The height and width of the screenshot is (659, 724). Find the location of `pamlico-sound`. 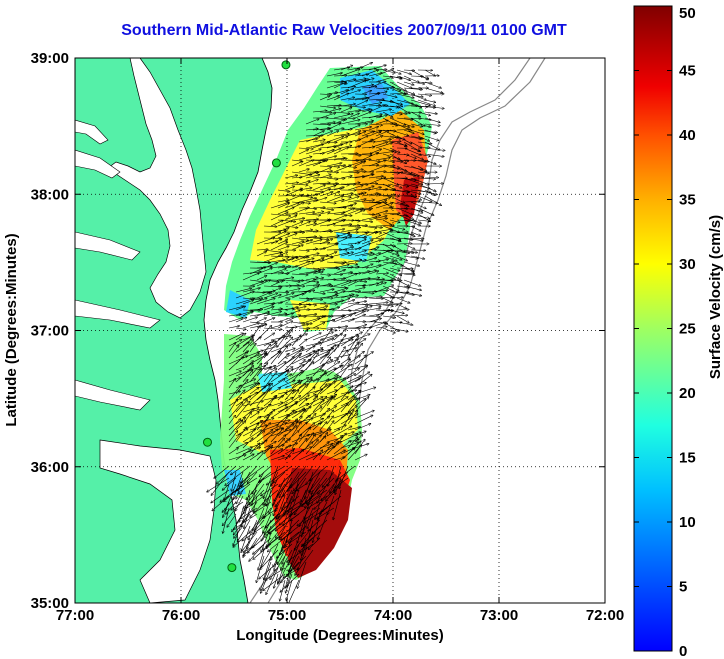

pamlico-sound is located at coordinates (158, 521).